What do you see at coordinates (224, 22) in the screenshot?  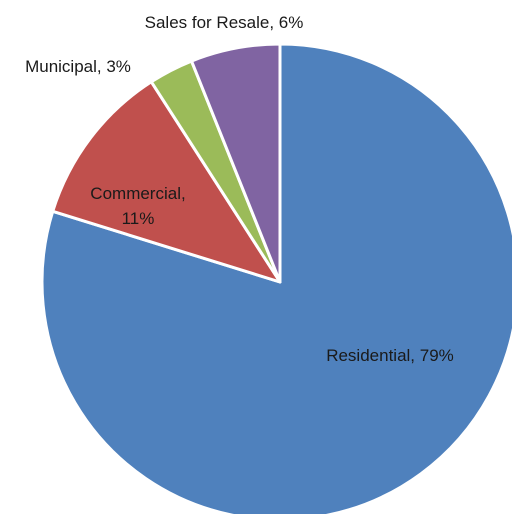 I see `data-label-sales-for-resale: Sales for Resale, 6%` at bounding box center [224, 22].